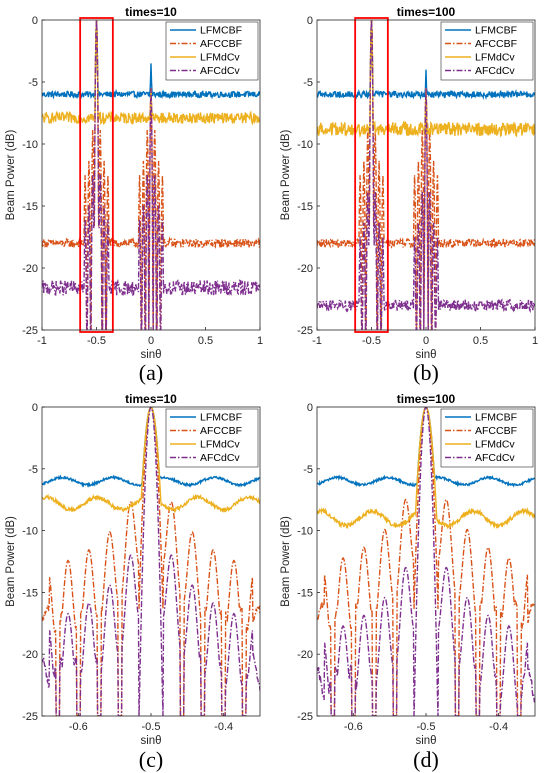 This screenshot has width=550, height=773. Describe the element at coordinates (426, 759) in the screenshot. I see `panel-caption: (d)` at that location.